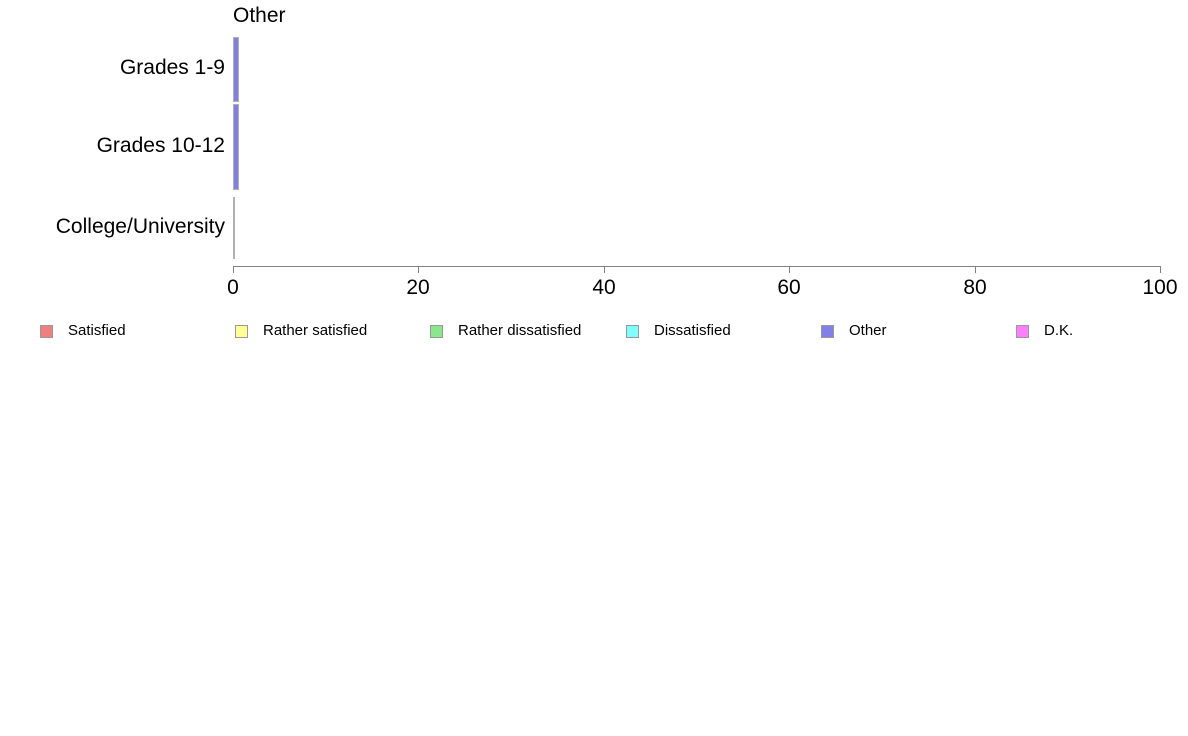  Describe the element at coordinates (172, 67) in the screenshot. I see `category-label: Grades 1-9` at that location.